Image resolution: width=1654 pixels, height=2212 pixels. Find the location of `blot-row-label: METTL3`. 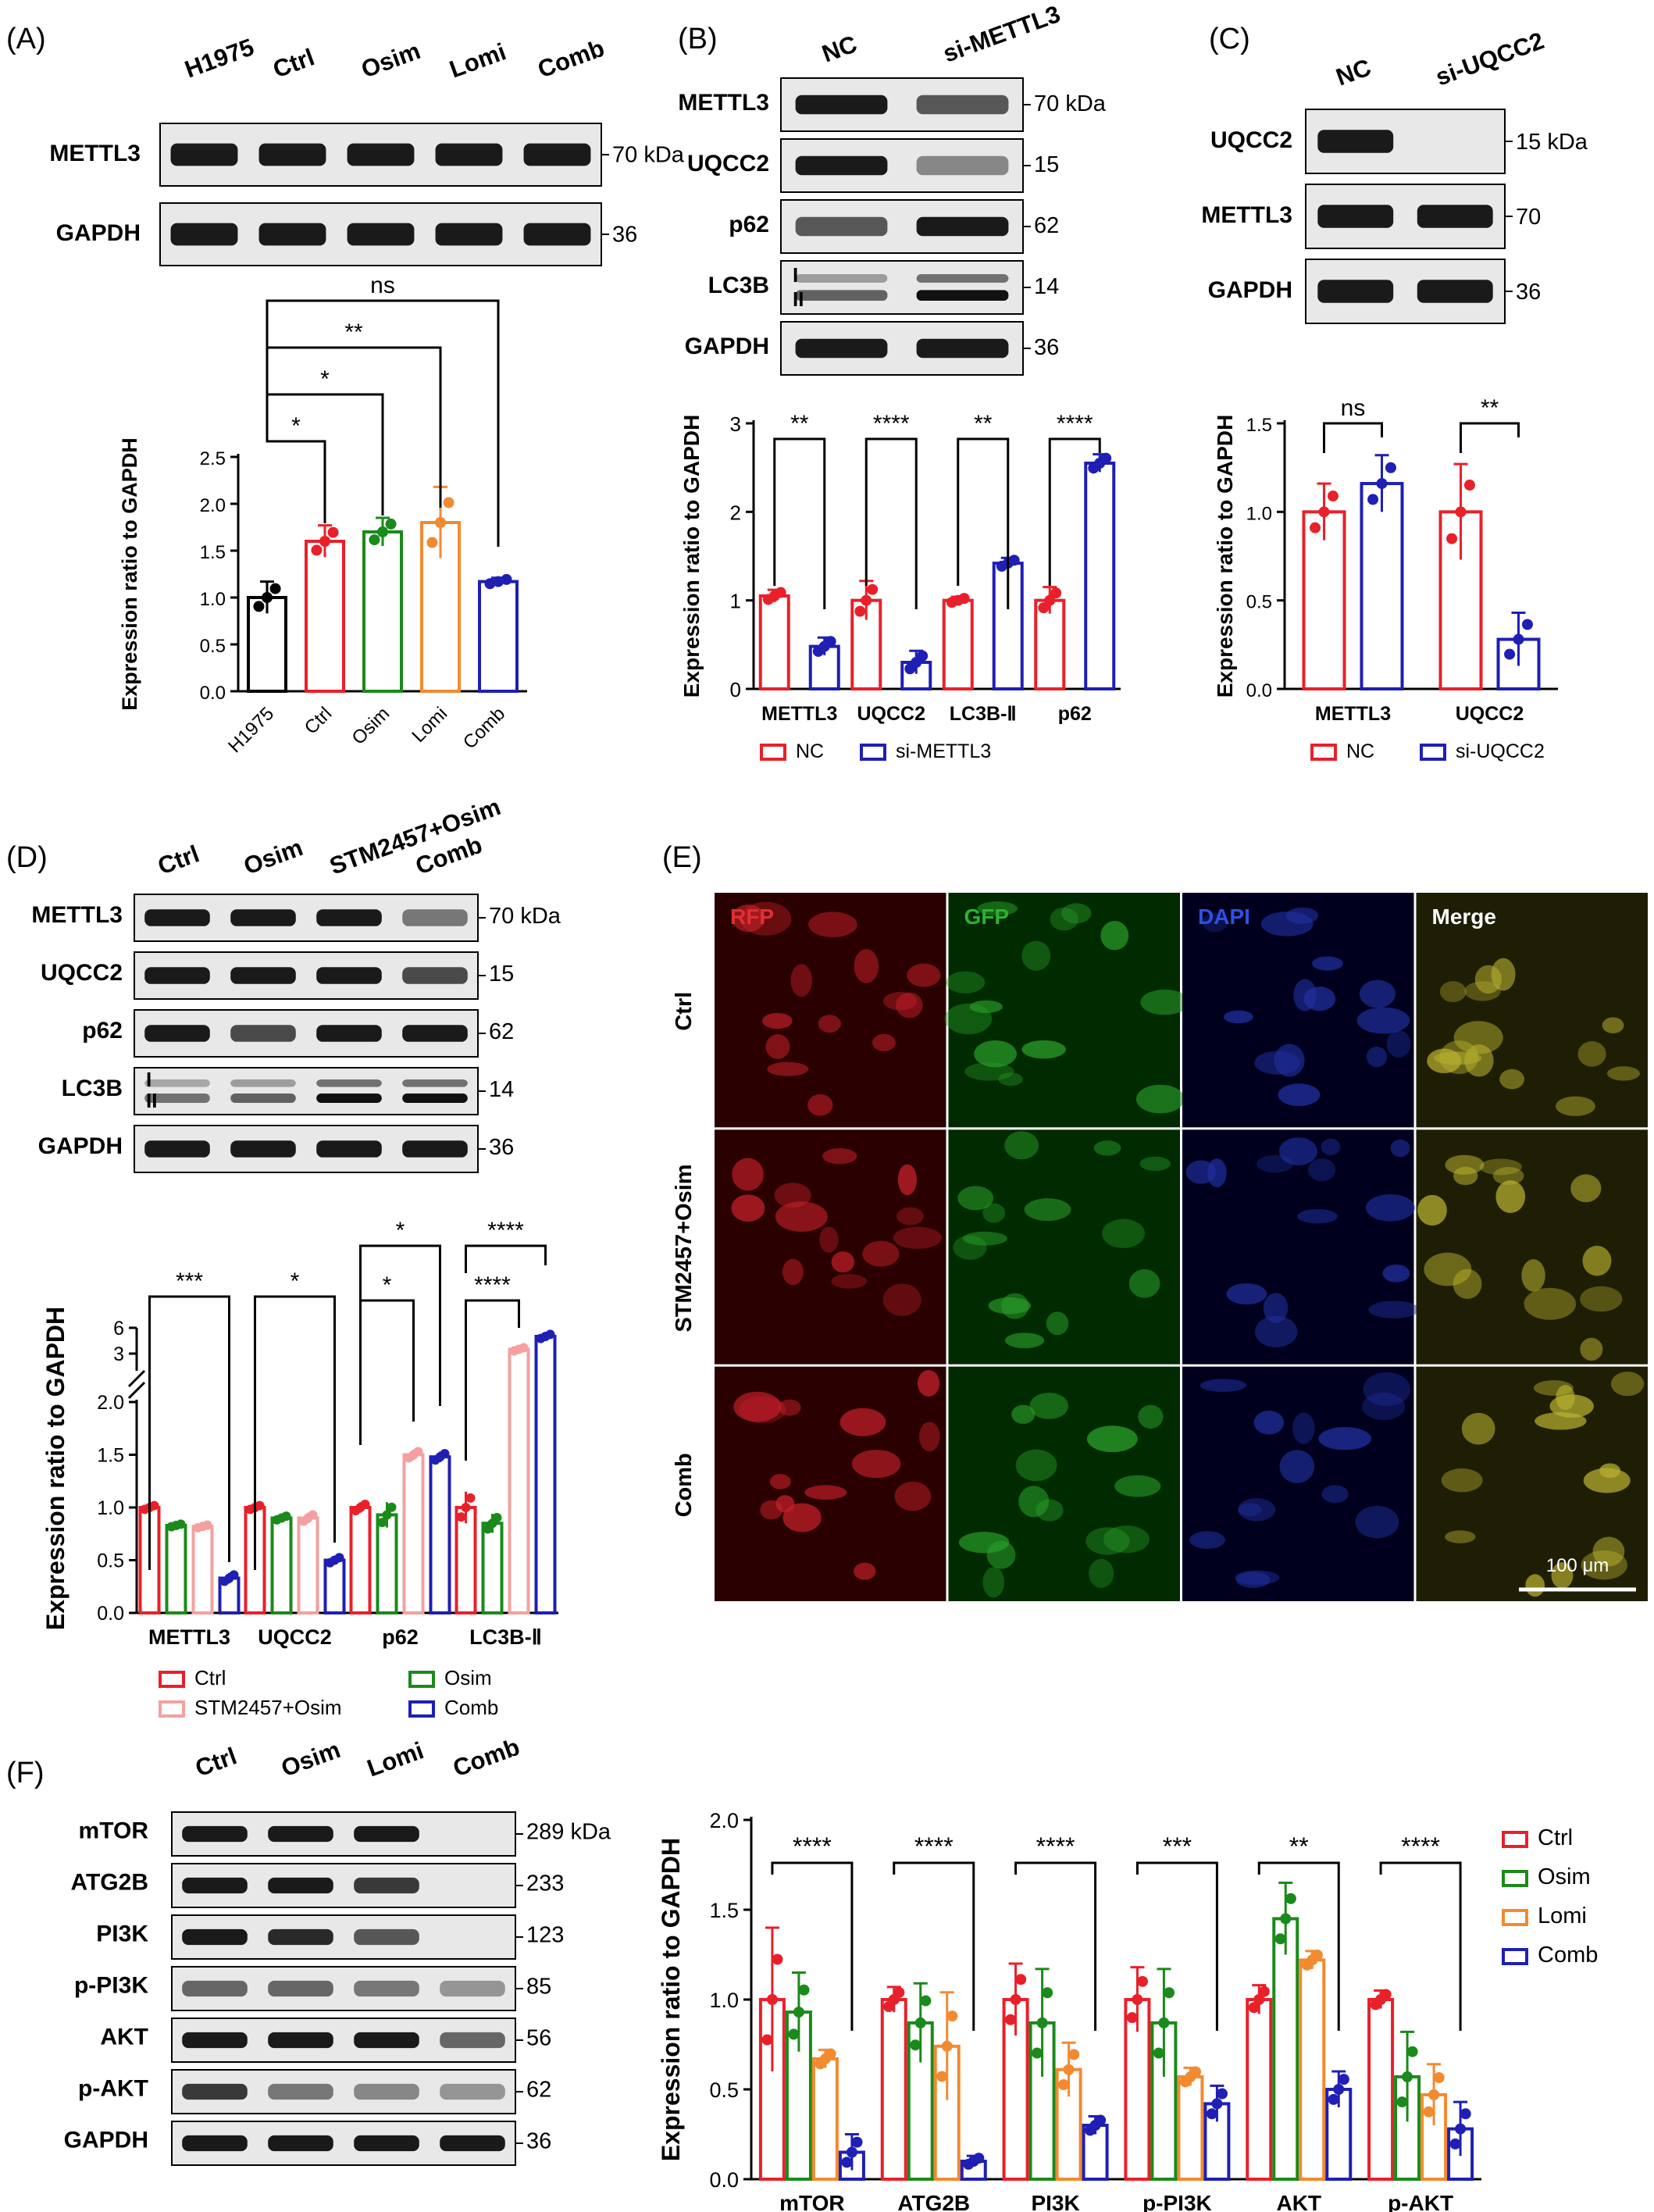

blot-row-label: METTL3 is located at coordinates (95, 153).